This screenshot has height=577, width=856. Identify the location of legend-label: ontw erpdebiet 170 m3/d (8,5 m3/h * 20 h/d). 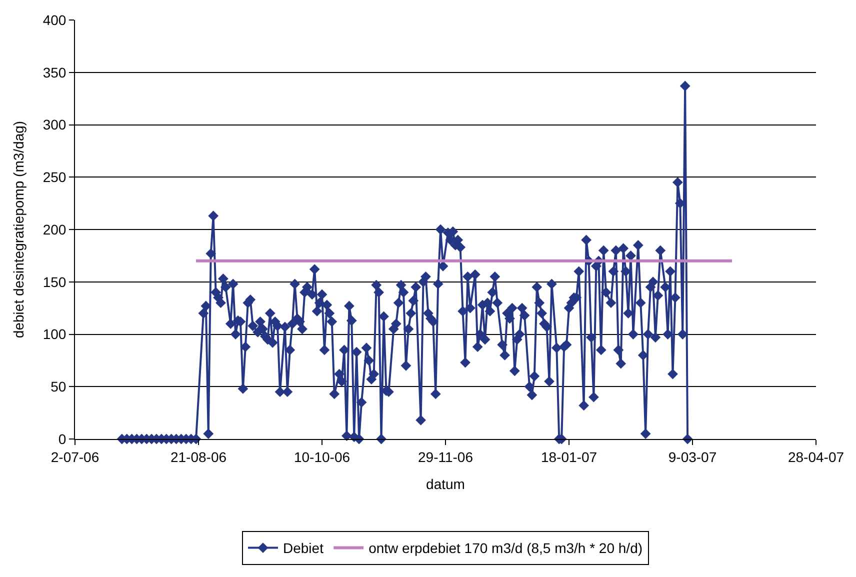
(505, 548).